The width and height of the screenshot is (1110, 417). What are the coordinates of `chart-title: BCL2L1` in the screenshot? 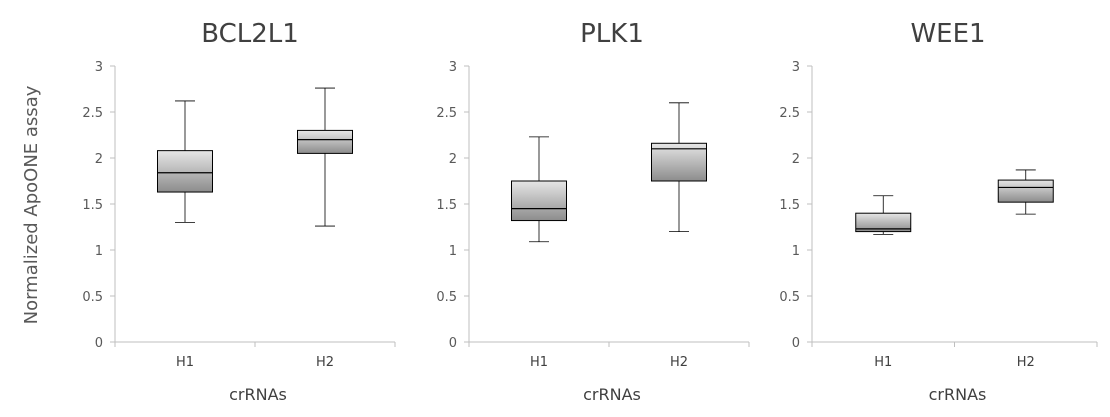 It's located at (250, 34).